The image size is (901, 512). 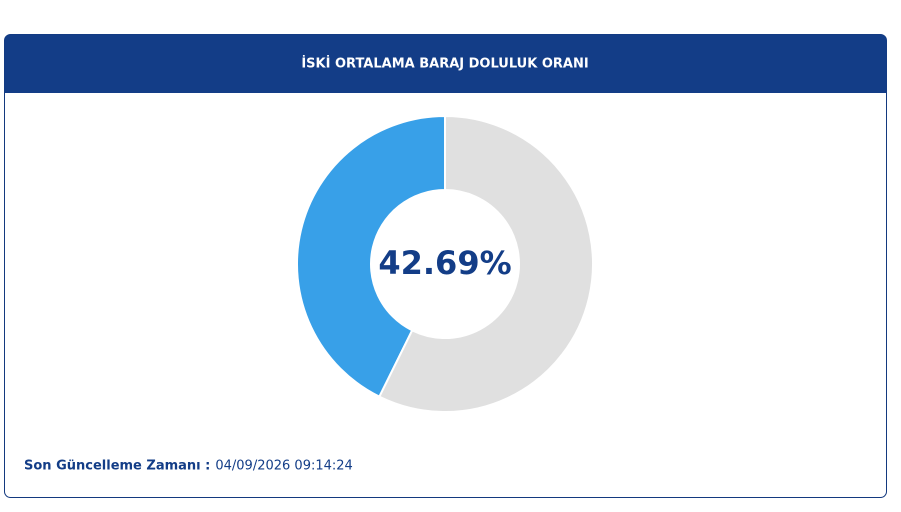 What do you see at coordinates (283, 466) in the screenshot?
I see `footer-timestamp: 04/09/2026 09:14:24` at bounding box center [283, 466].